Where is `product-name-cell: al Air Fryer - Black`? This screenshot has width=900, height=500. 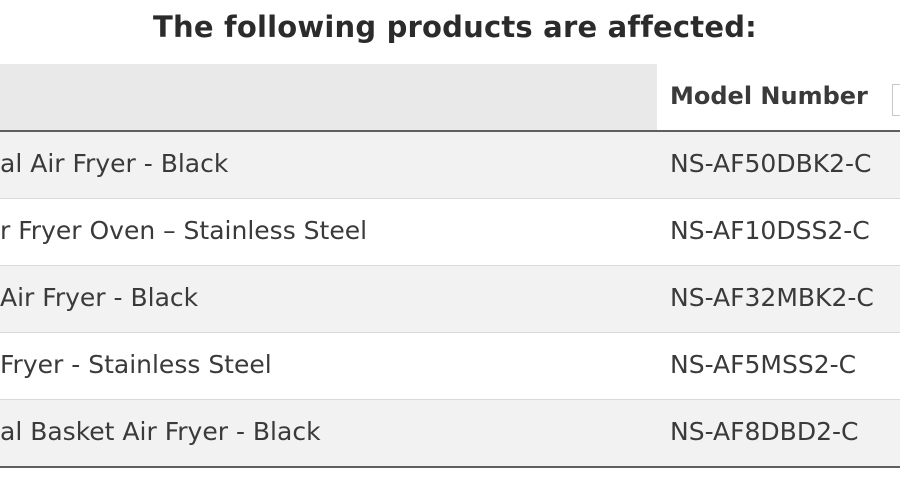
product-name-cell: al Air Fryer - Black is located at coordinates (325, 163).